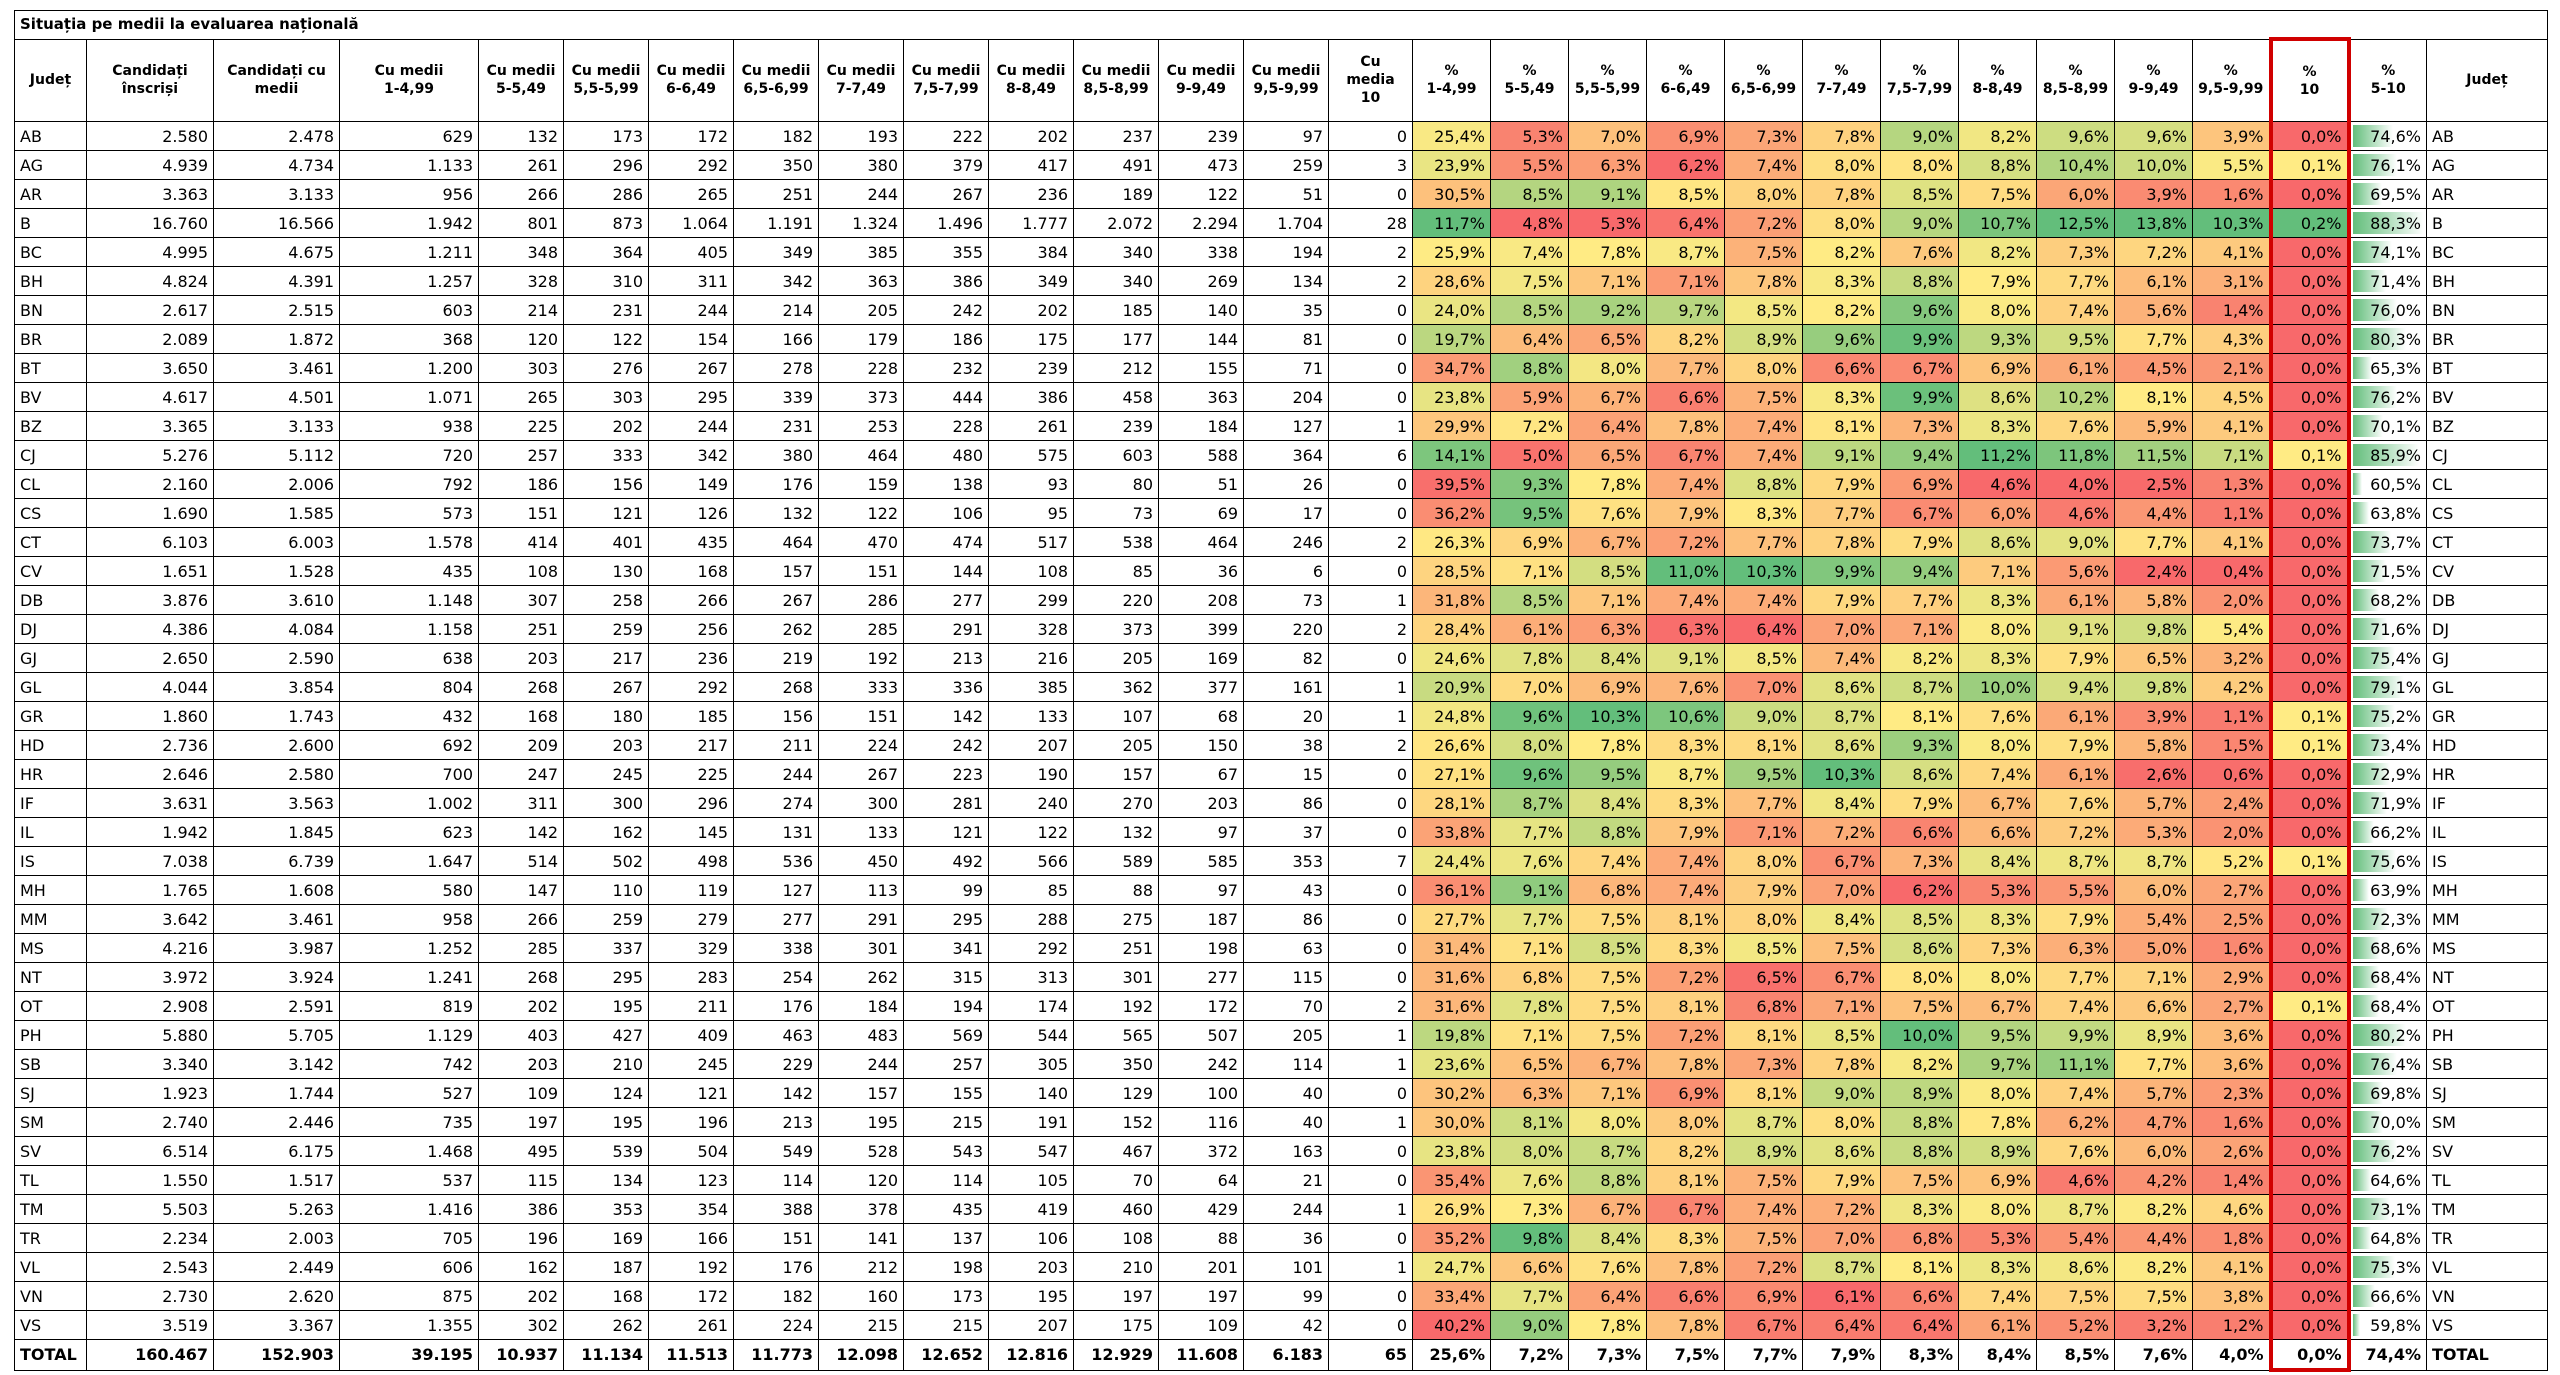 The image size is (2560, 1375). Describe the element at coordinates (1286, 1006) in the screenshot. I see `cell-value: 70` at that location.